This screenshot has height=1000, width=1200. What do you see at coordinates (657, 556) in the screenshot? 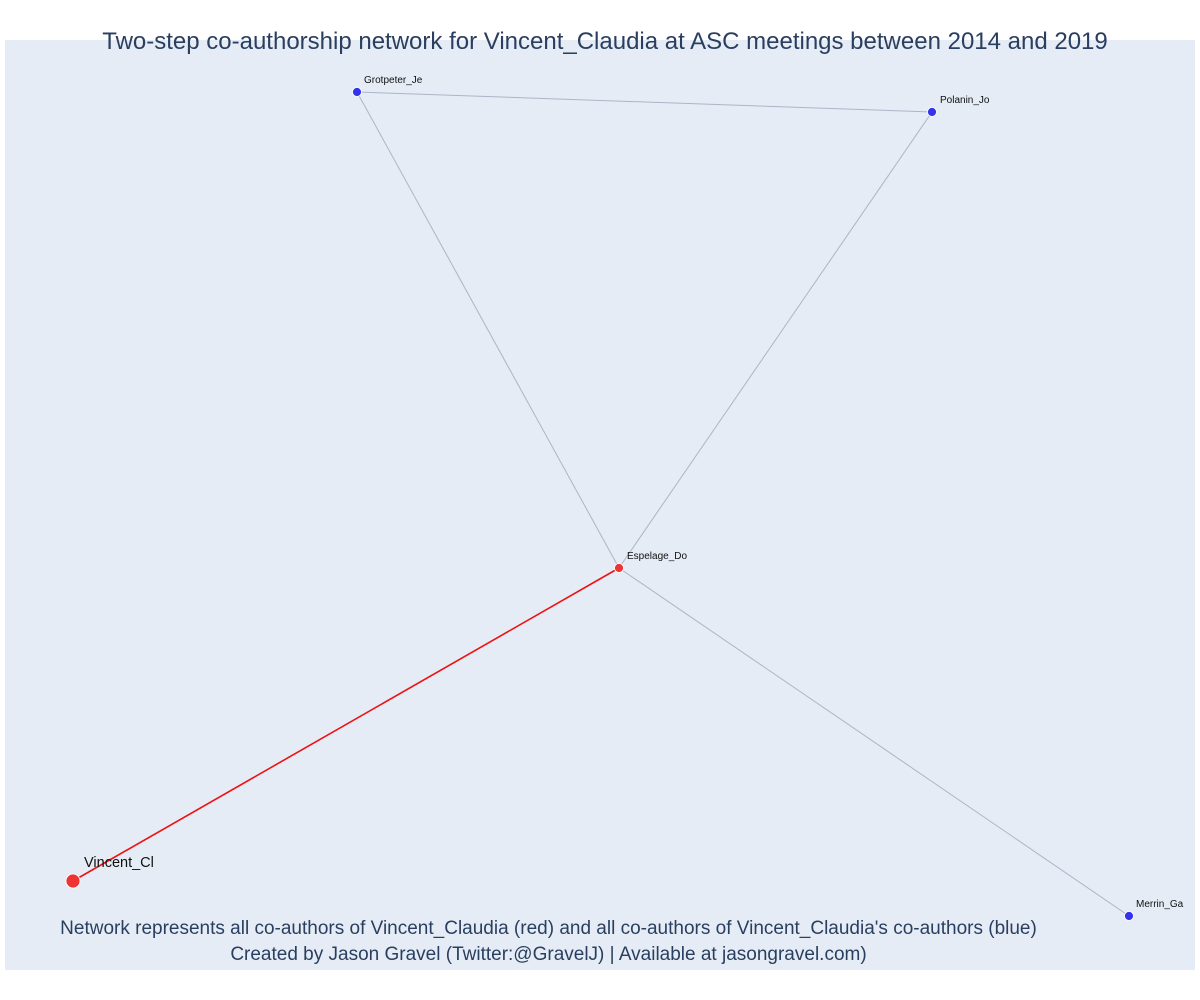
I see `node-label-espelage: Espelage_Do` at bounding box center [657, 556].